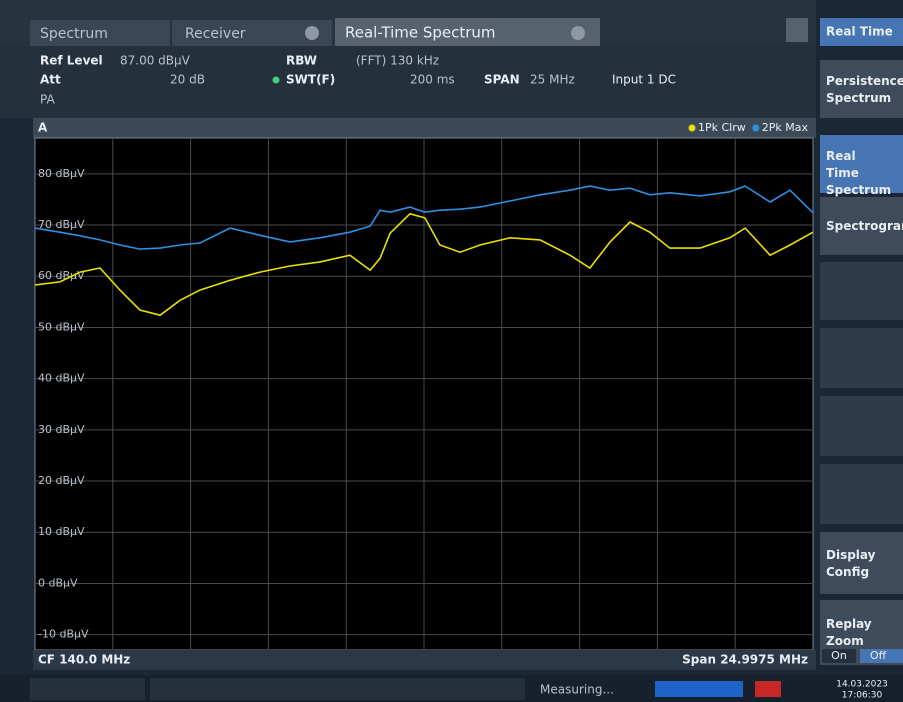  What do you see at coordinates (61, 429) in the screenshot?
I see `y-tick-label: 30 dBµV` at bounding box center [61, 429].